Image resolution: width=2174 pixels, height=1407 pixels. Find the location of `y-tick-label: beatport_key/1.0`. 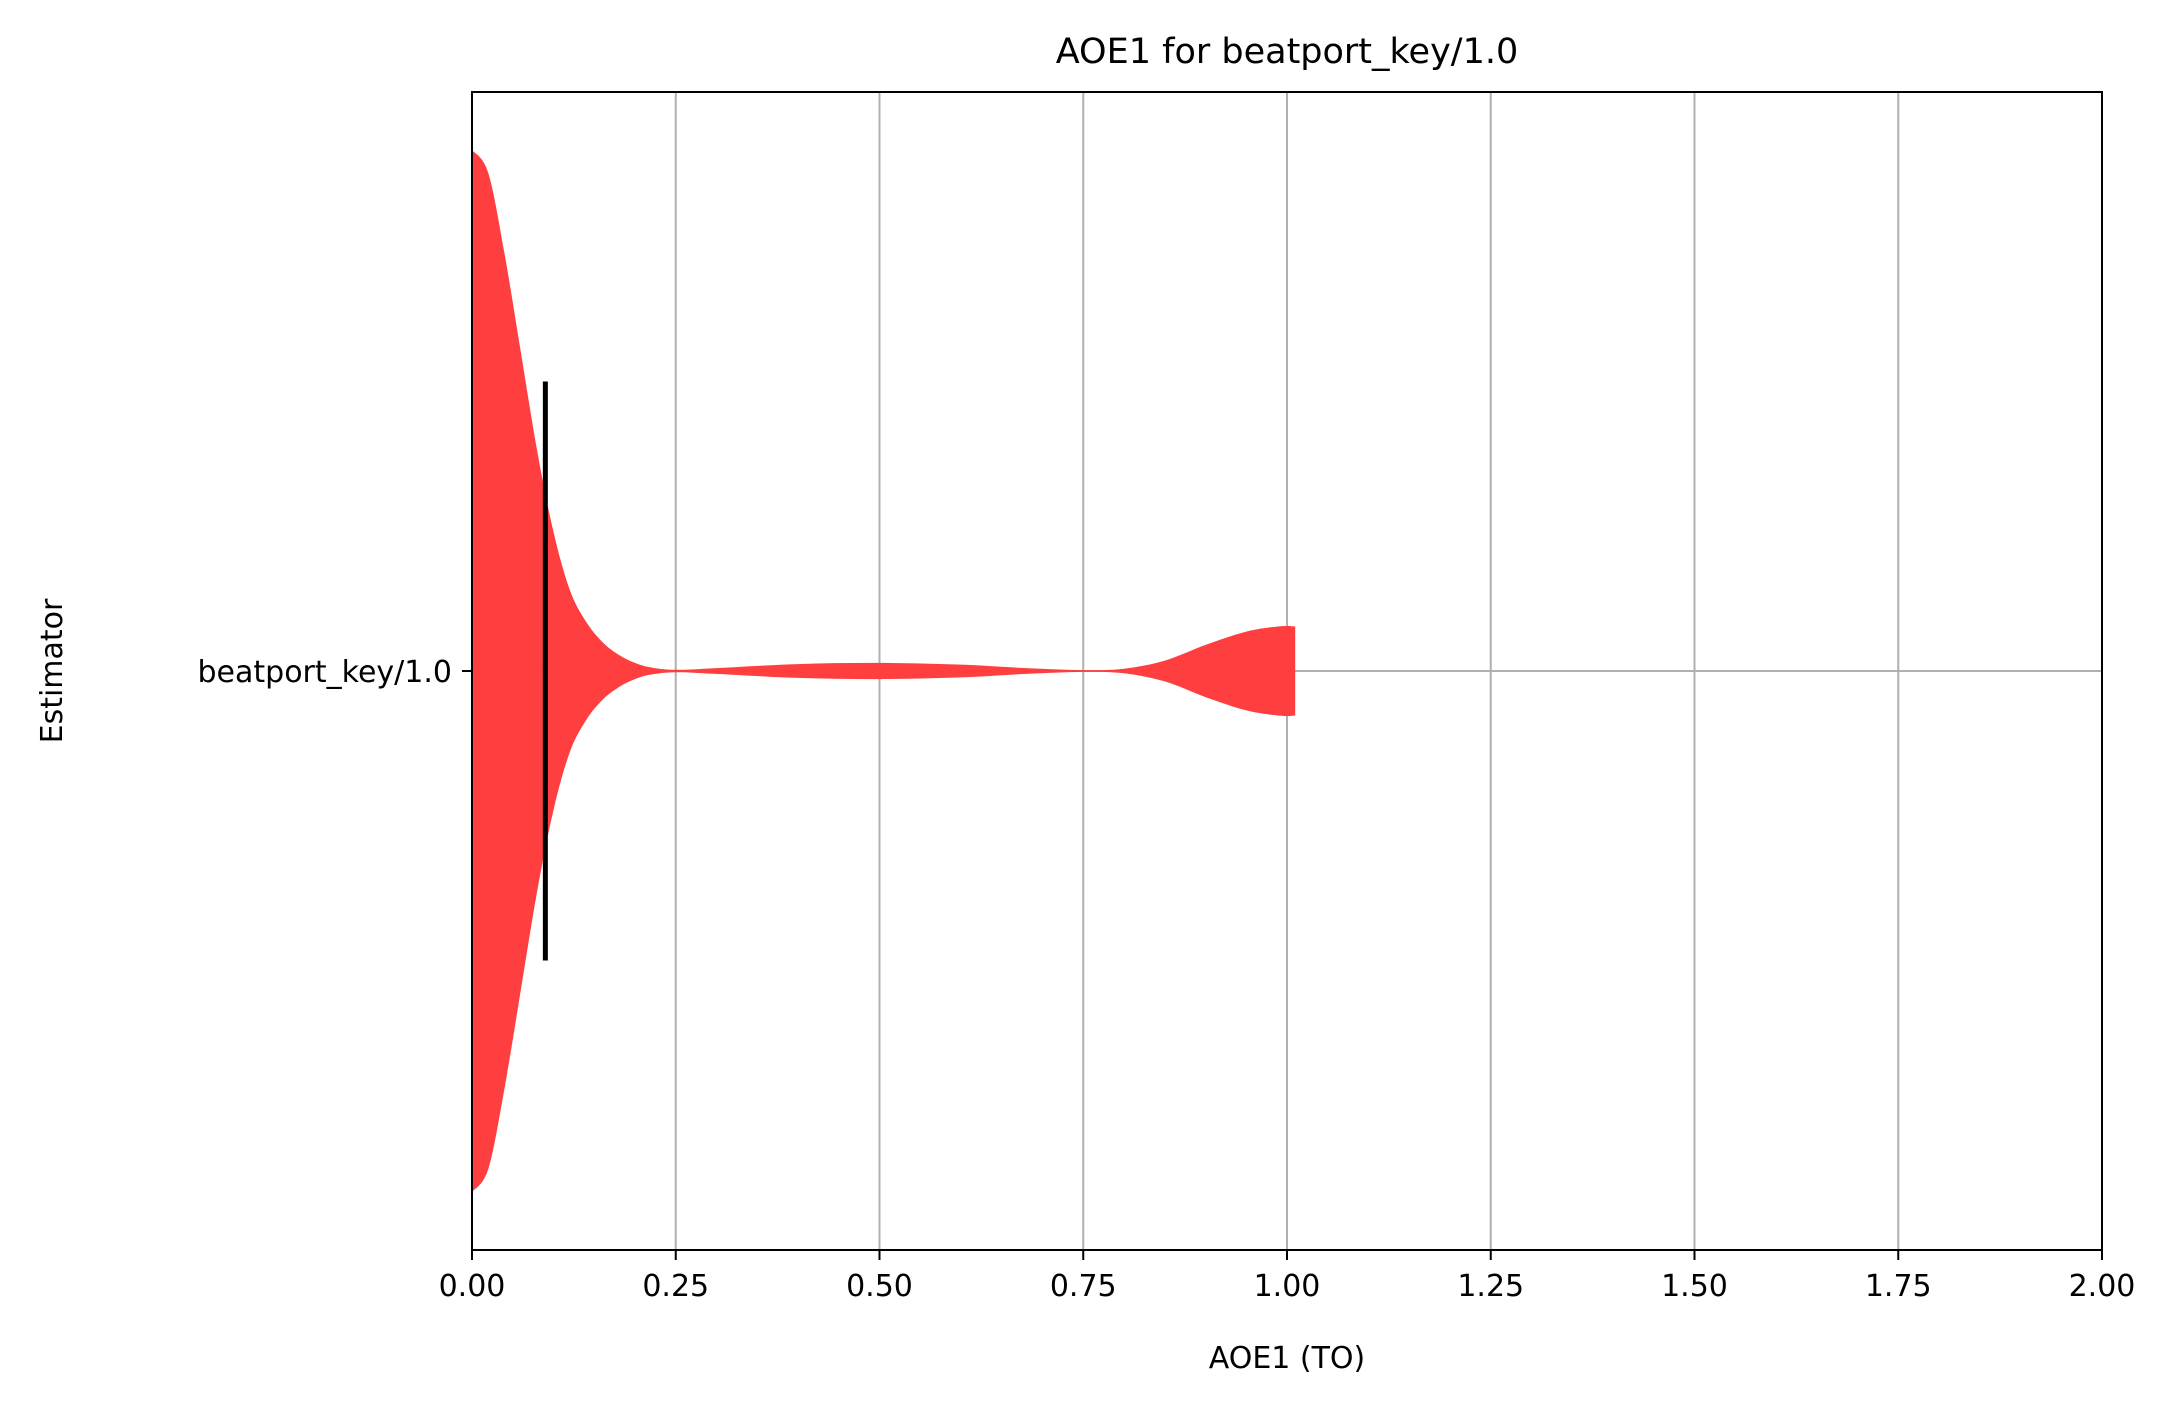

y-tick-label: beatport_key/1.0 is located at coordinates (325, 672).